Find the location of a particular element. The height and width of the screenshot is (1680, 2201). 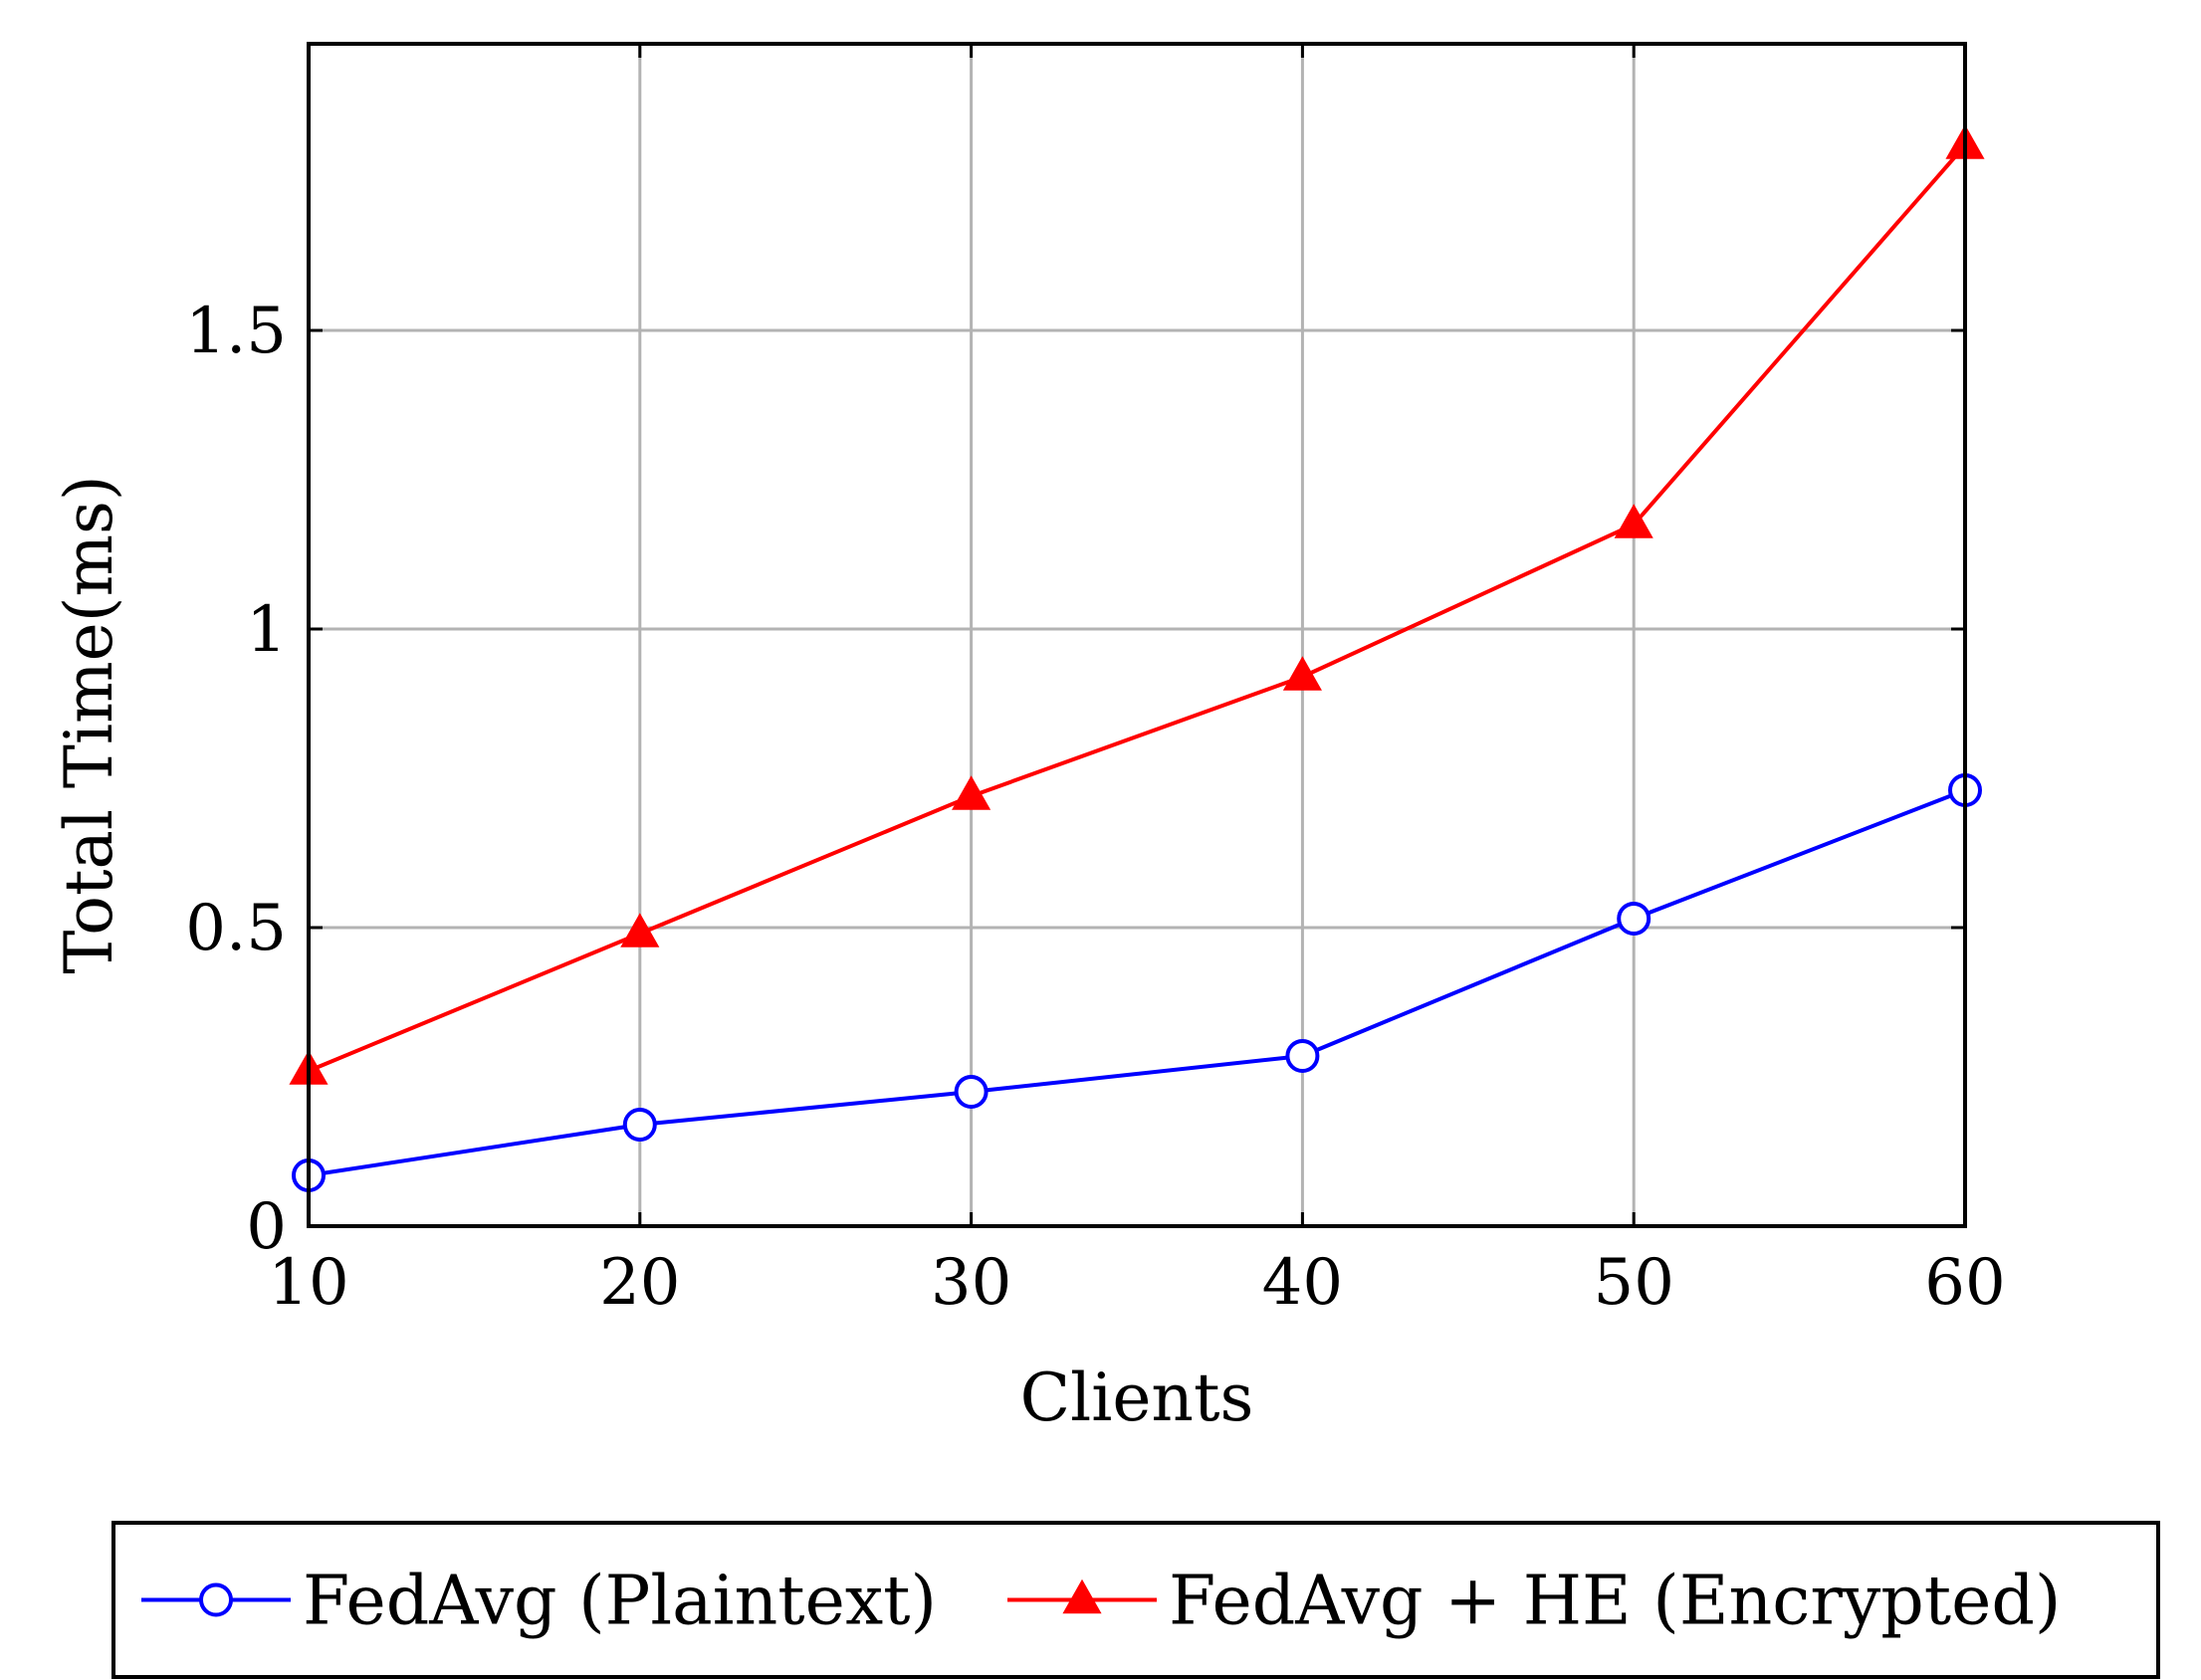

y-tick-label: 1 is located at coordinates (266, 630).